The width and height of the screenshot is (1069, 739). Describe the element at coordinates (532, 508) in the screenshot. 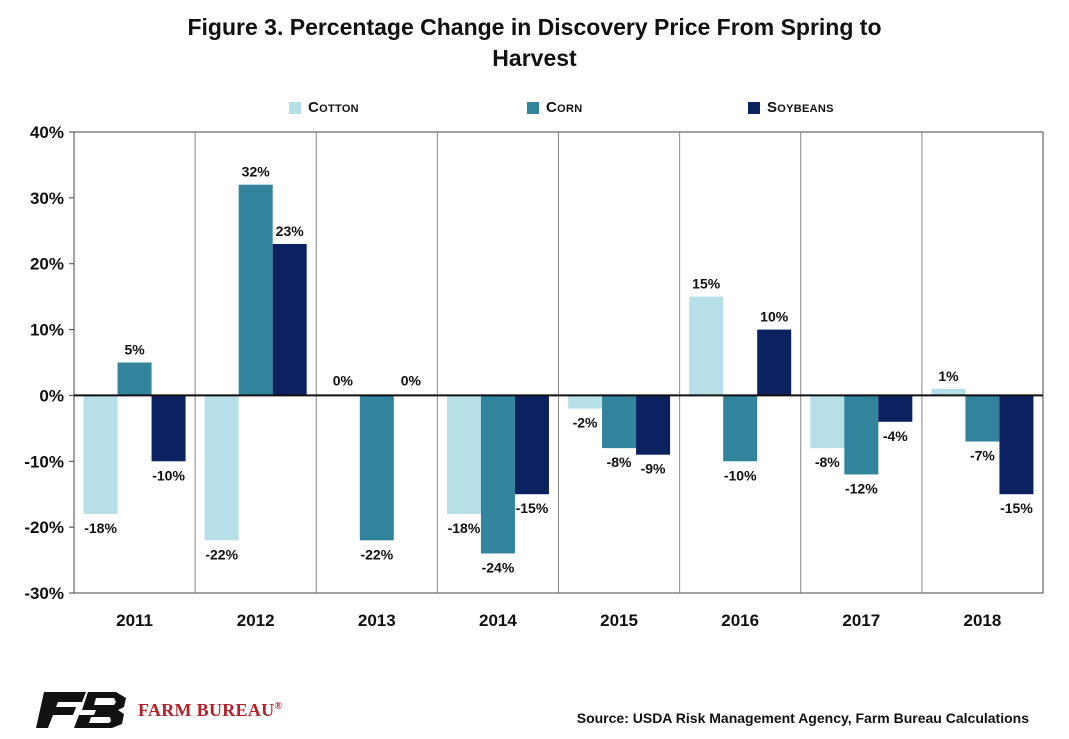

I see `data-label-soybeans-2014: -15%` at that location.